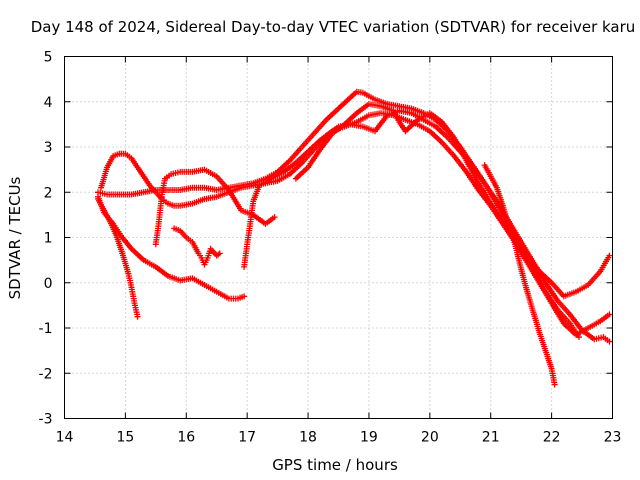  I want to click on y-axis-label: SDTVAR / TECUs, so click(15, 237).